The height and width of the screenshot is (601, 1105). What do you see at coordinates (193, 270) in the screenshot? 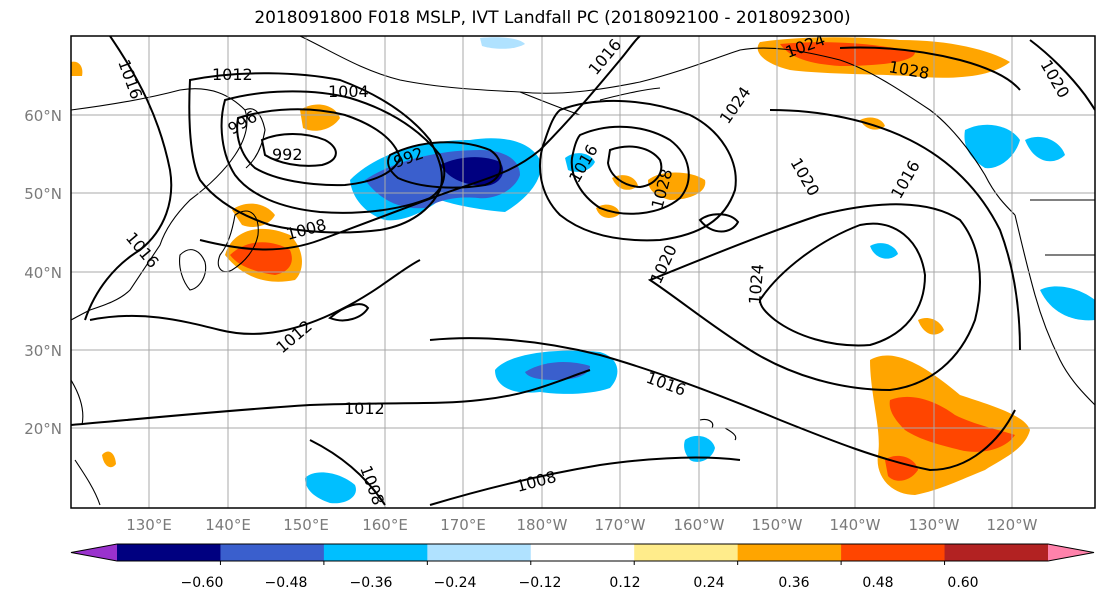
I see `coast-korea` at bounding box center [193, 270].